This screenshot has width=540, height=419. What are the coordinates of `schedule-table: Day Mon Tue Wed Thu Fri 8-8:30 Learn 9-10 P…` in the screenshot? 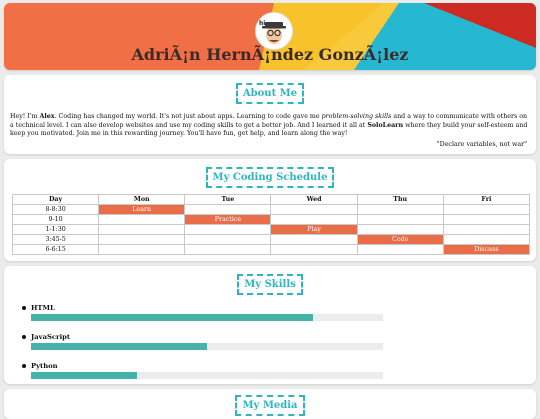 It's located at (271, 224).